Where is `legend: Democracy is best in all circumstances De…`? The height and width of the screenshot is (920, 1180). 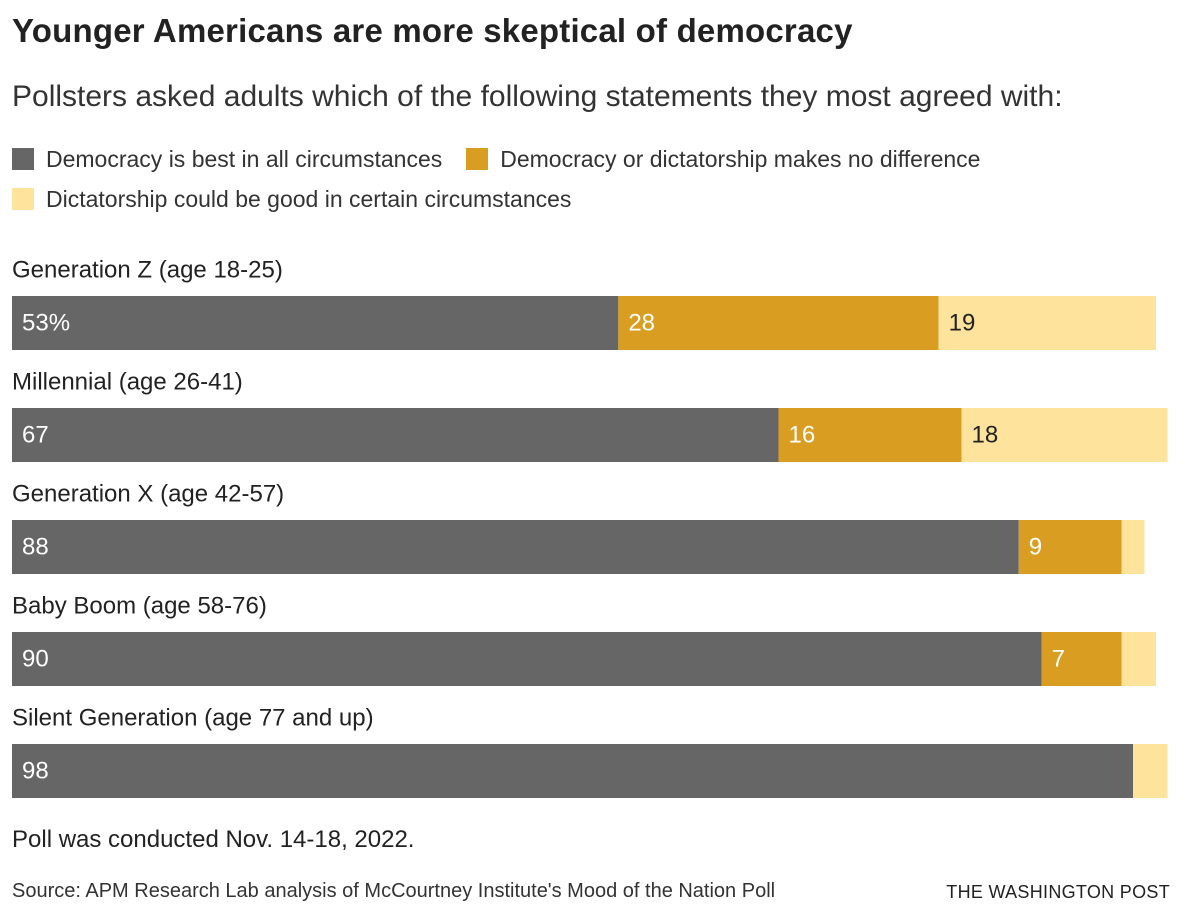 legend: Democracy is best in all circumstances De… is located at coordinates (596, 179).